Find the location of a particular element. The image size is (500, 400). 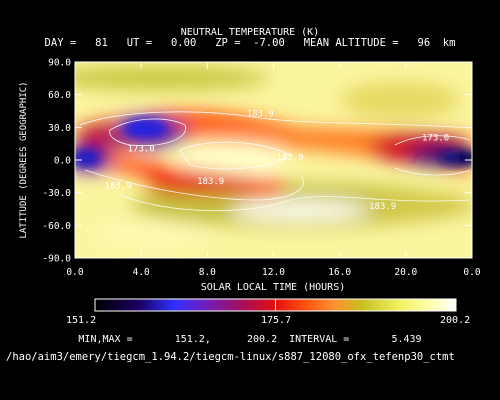

minmax-interval-text: MIN,MAX = 151.2, 200.2 INTERVAL = 5.439 is located at coordinates (250, 339).